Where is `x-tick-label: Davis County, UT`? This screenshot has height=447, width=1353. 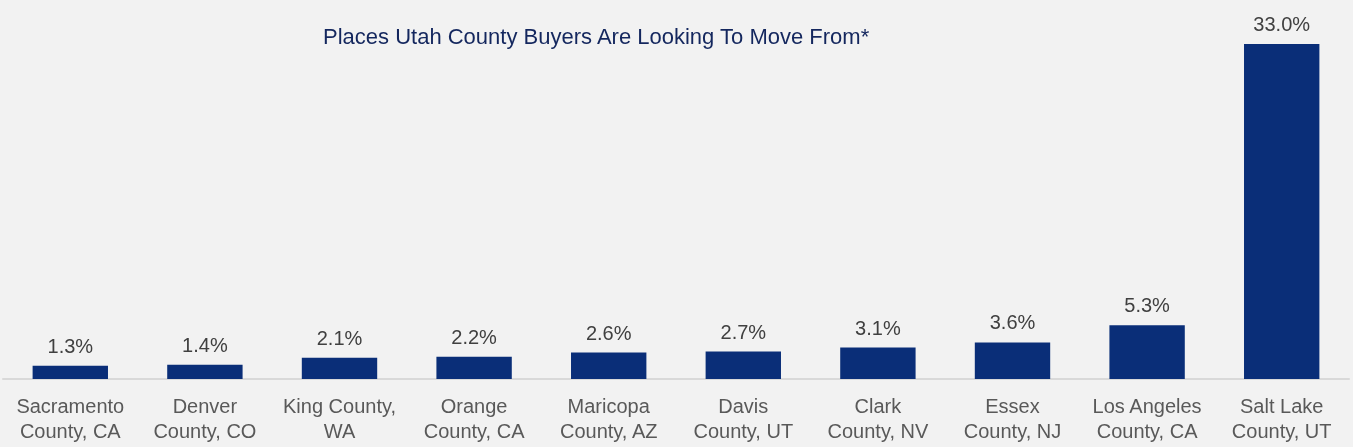 x-tick-label: Davis County, UT is located at coordinates (743, 418).